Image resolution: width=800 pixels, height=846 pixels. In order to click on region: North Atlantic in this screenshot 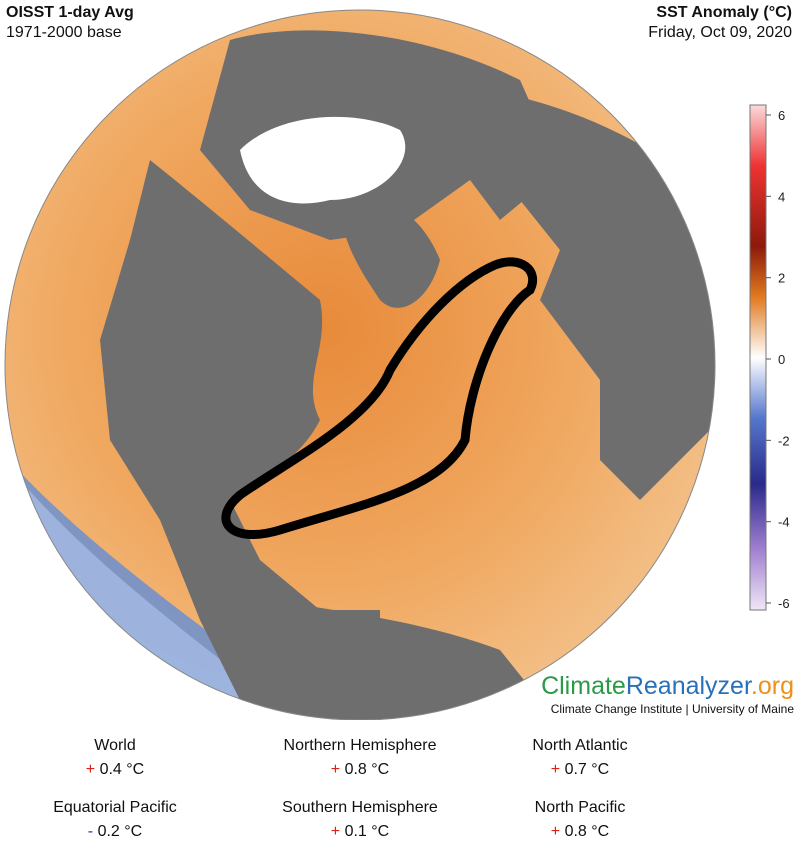, I will do `click(580, 745)`.